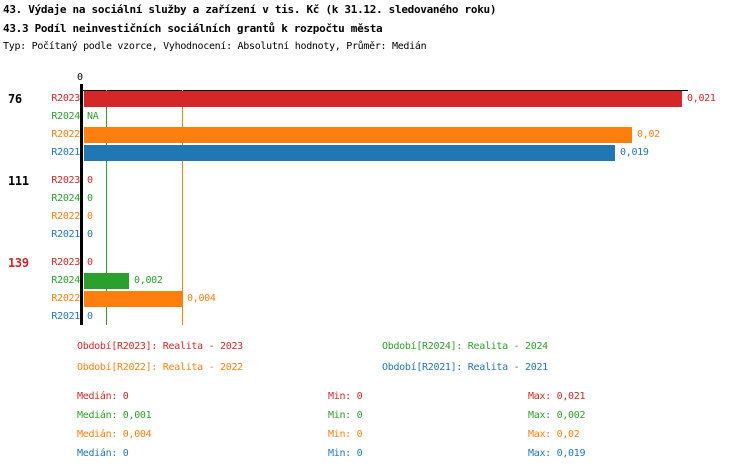 The width and height of the screenshot is (750, 476). Describe the element at coordinates (65, 180) in the screenshot. I see `row-label-111-r2023: R2023` at that location.